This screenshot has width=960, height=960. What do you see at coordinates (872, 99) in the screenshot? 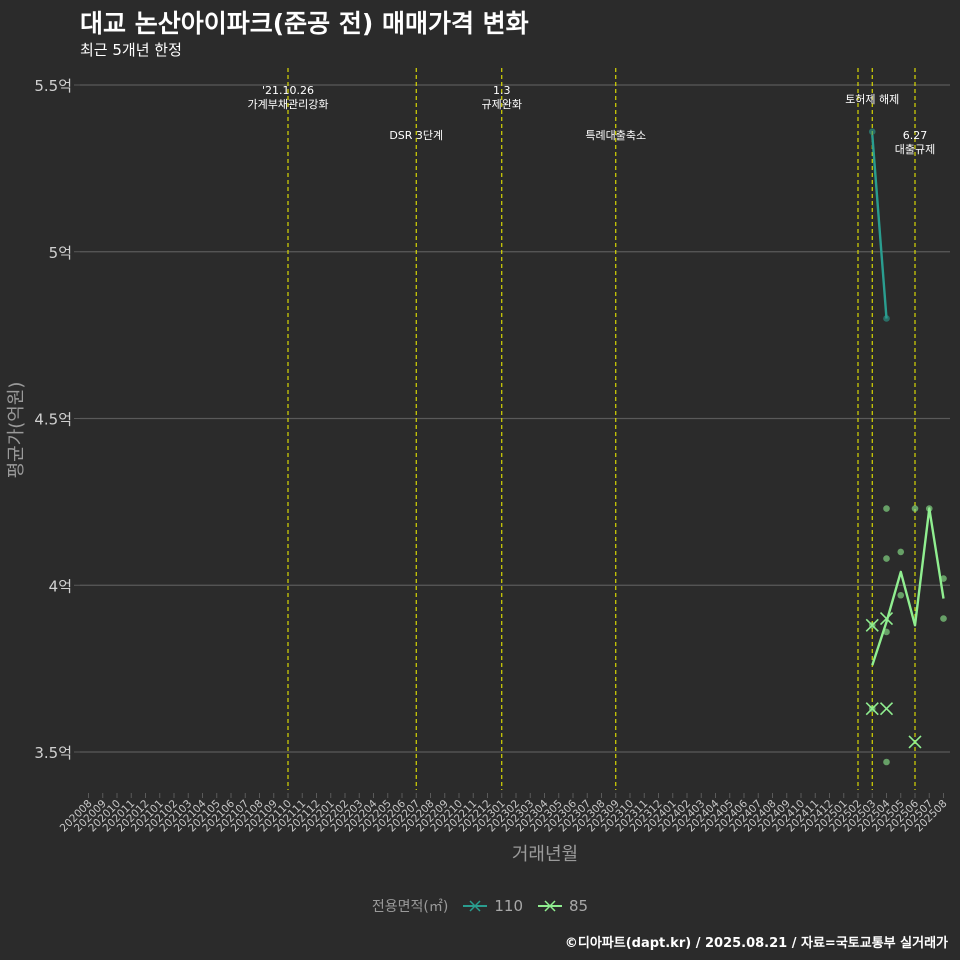
I see `event-label: 토허제 해제` at bounding box center [872, 99].